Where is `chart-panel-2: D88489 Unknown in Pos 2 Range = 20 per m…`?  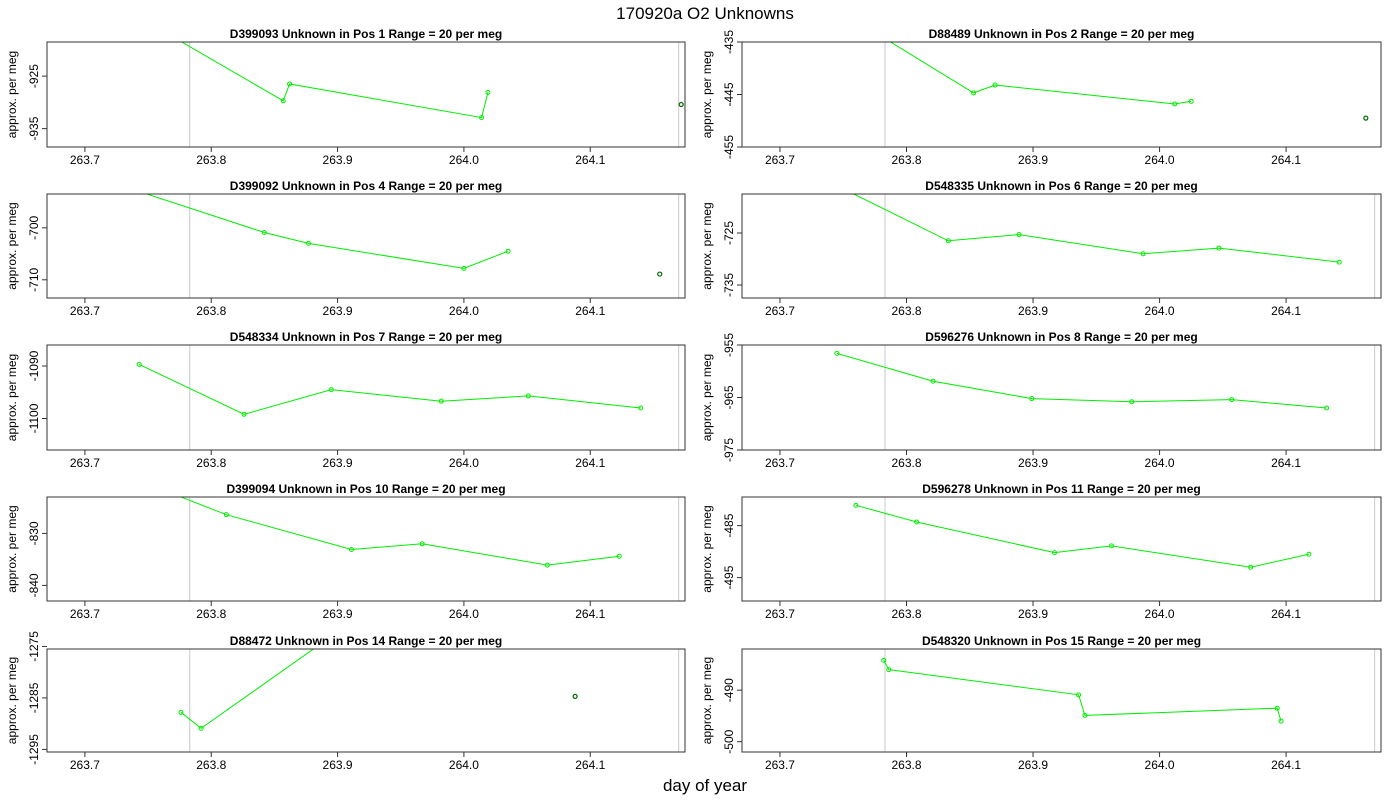
chart-panel-2: D88489 Unknown in Pos 2 Range = 20 per m… is located at coordinates (1041, 97).